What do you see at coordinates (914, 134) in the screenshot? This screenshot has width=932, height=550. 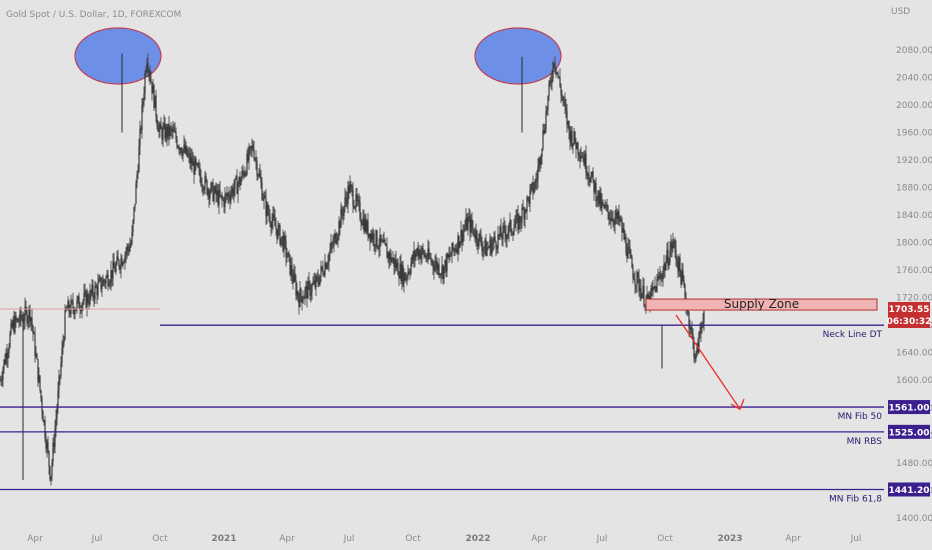 I see `price-tick-label: 1960.00` at bounding box center [914, 134].